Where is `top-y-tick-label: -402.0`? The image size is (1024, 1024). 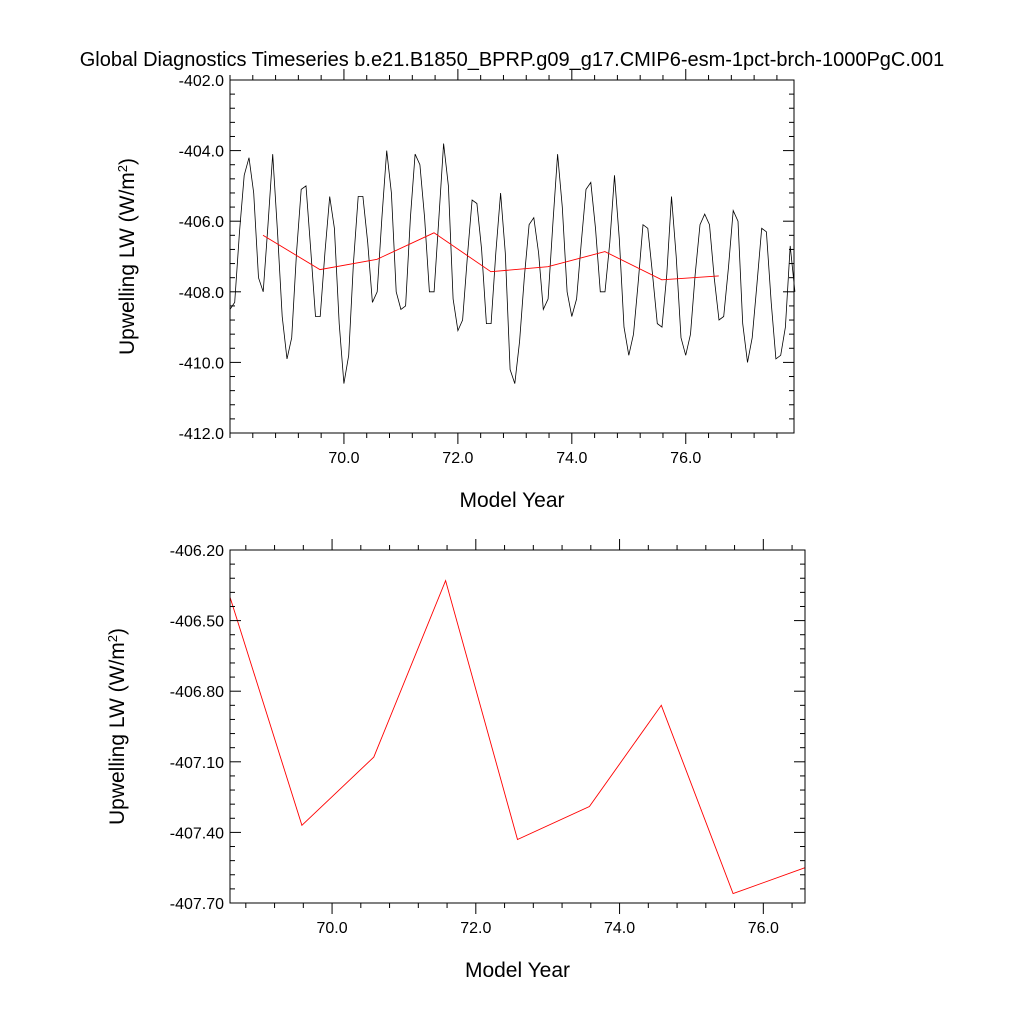
top-y-tick-label: -402.0 is located at coordinates (201, 81).